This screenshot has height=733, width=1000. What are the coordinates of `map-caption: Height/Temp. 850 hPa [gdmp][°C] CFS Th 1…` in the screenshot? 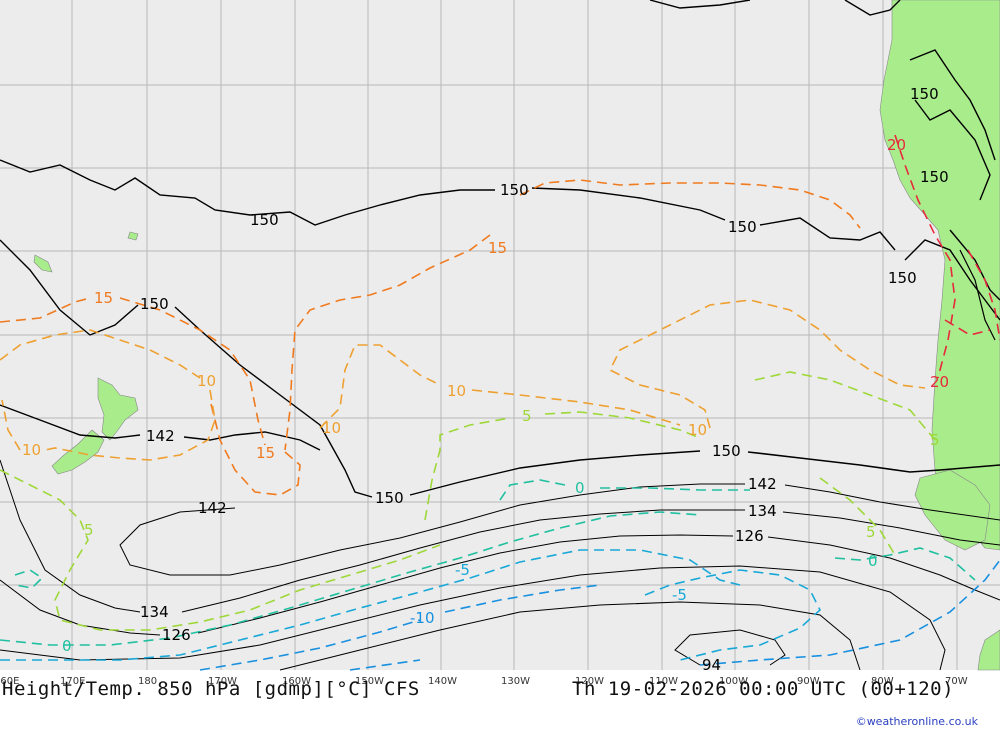 It's located at (500, 692).